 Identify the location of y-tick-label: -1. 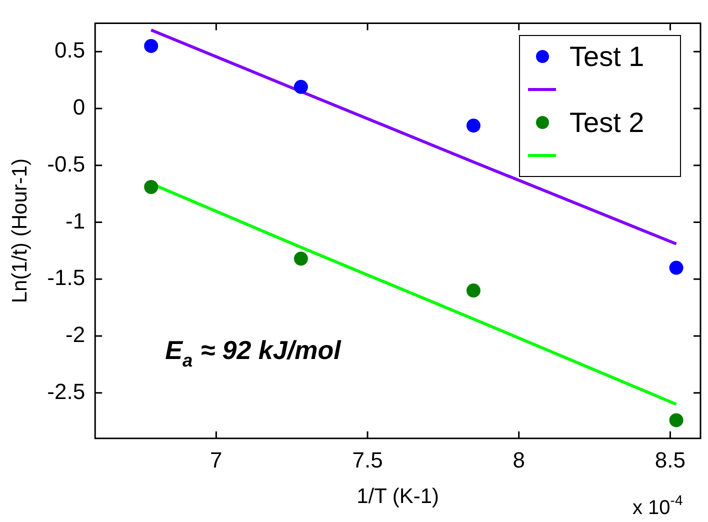
(76, 221).